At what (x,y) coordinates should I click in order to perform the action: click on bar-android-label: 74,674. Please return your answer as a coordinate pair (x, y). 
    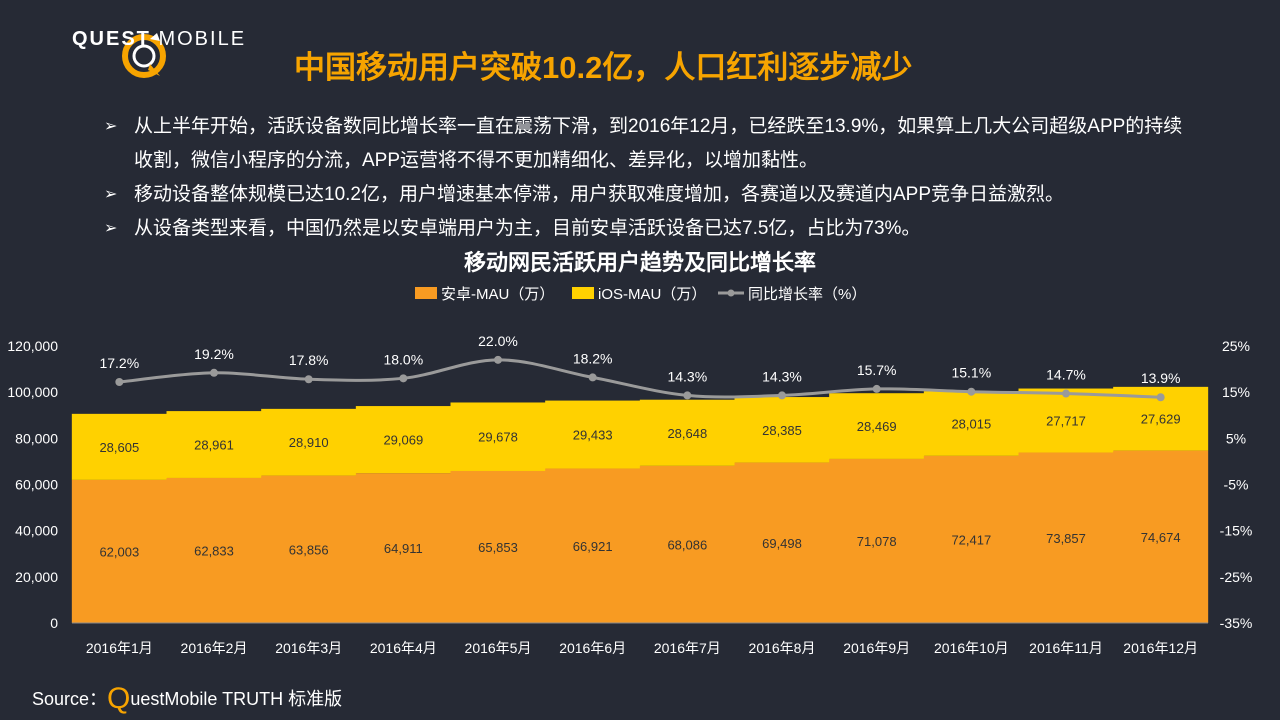
    Looking at the image, I should click on (1161, 537).